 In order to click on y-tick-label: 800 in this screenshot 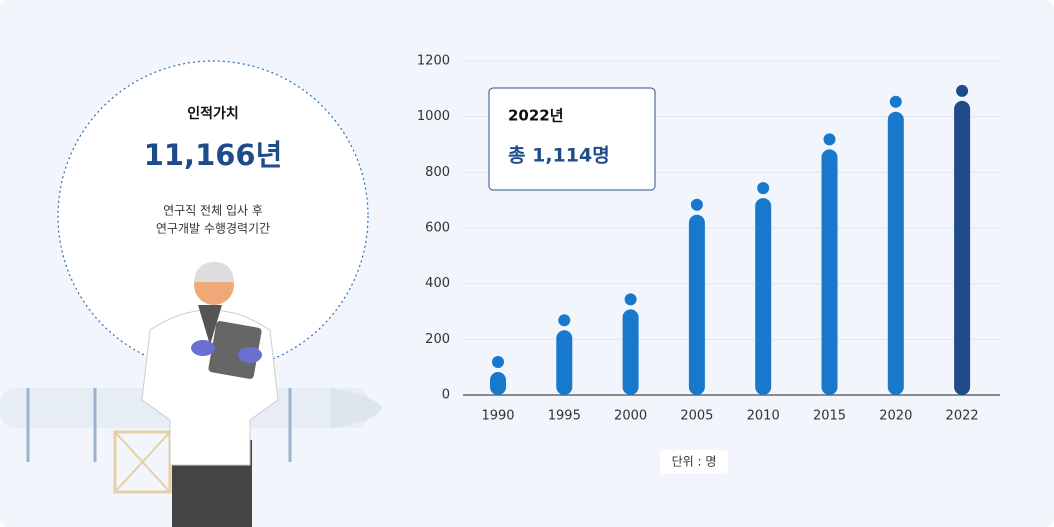, I will do `click(437, 172)`.